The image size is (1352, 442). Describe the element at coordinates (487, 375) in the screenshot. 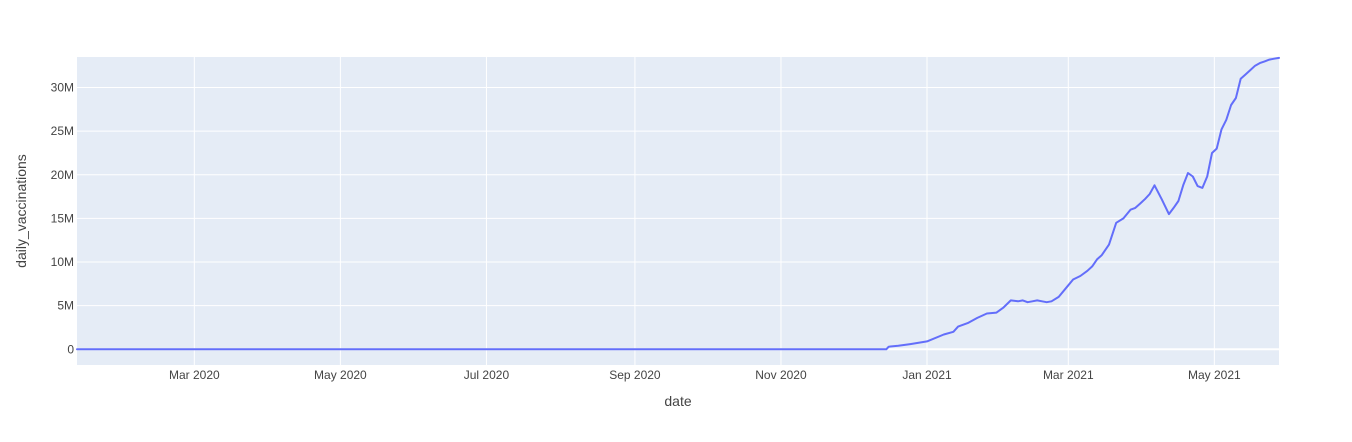

I see `x-tick-label: Jul 2020` at that location.